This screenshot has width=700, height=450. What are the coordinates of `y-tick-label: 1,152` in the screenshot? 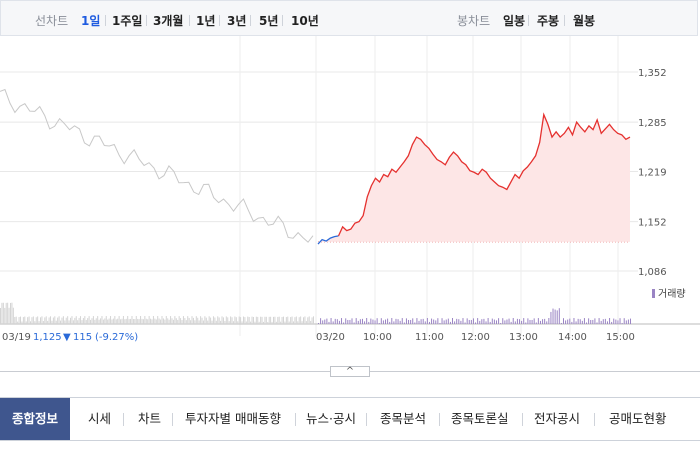 It's located at (652, 223).